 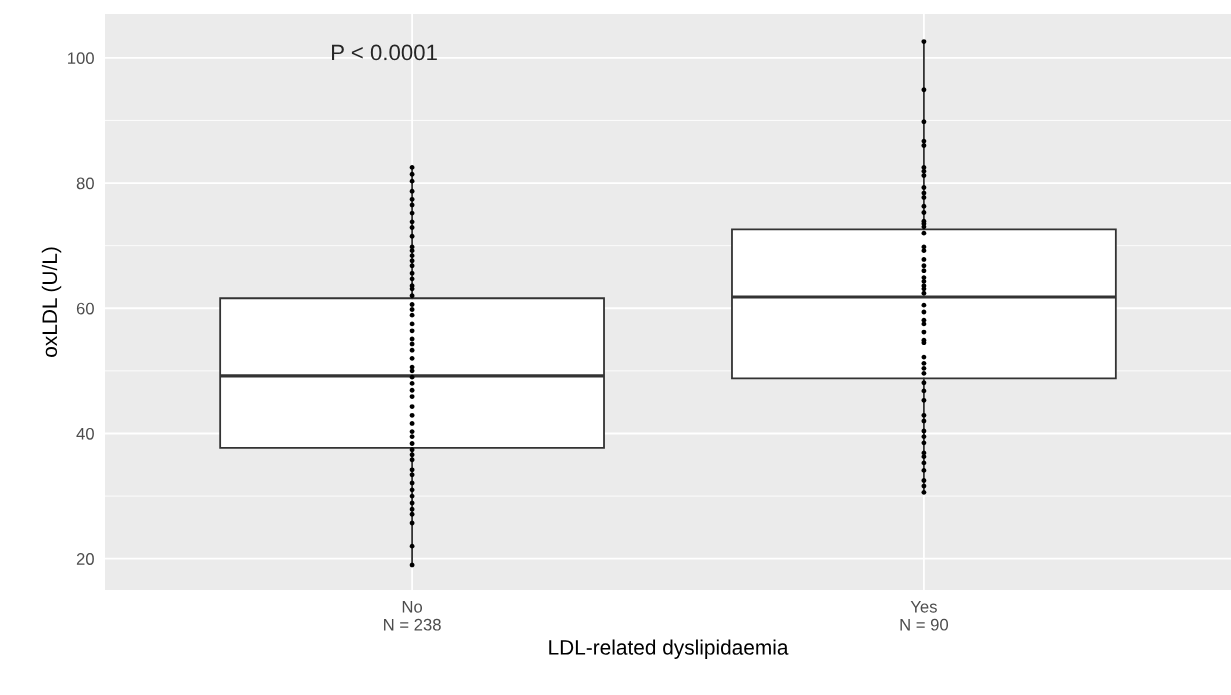 What do you see at coordinates (51, 302) in the screenshot?
I see `y-axis-title: oxLDL (U/L)` at bounding box center [51, 302].